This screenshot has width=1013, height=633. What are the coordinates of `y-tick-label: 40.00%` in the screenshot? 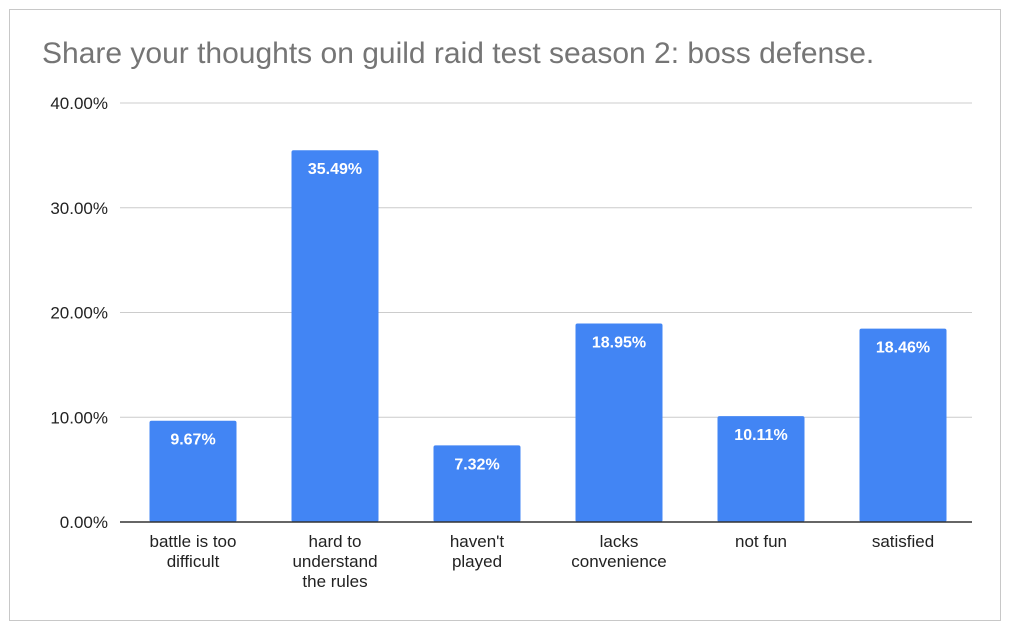 It's located at (79, 103).